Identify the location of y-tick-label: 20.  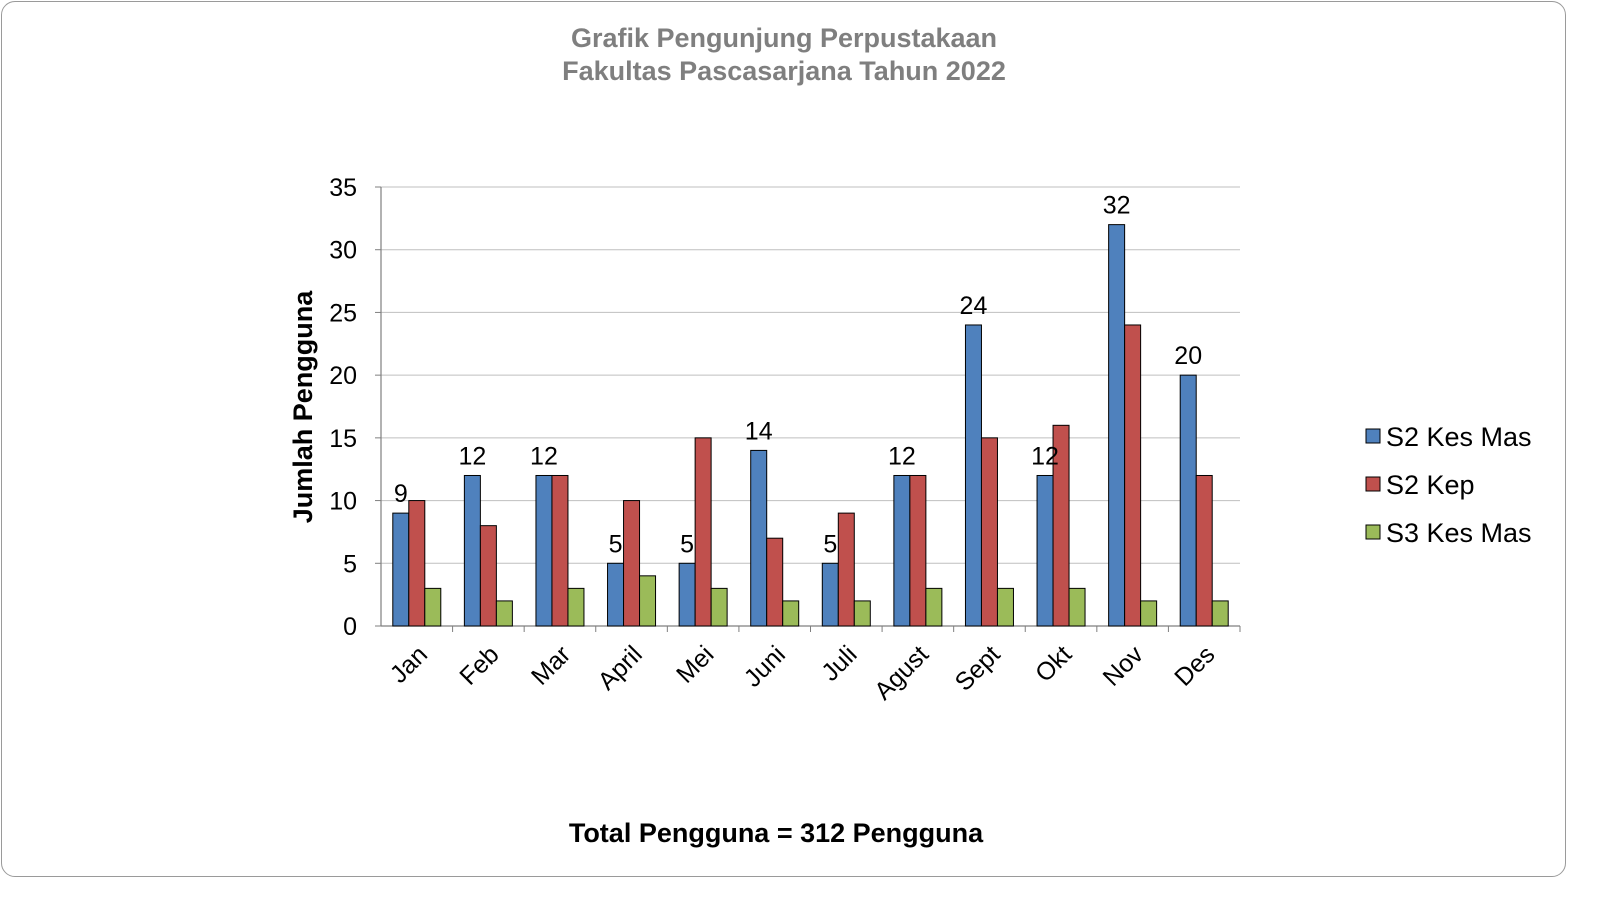
(343, 376).